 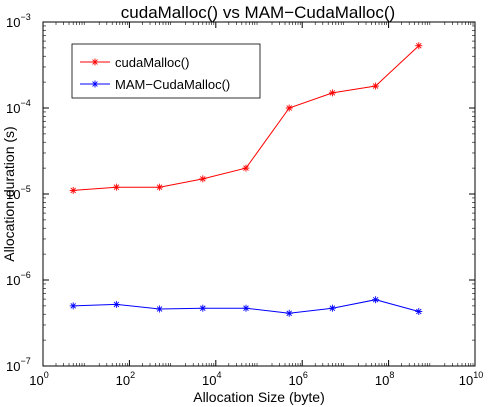 What do you see at coordinates (152, 62) in the screenshot?
I see `legend-label-0: cudaMalloc()` at bounding box center [152, 62].